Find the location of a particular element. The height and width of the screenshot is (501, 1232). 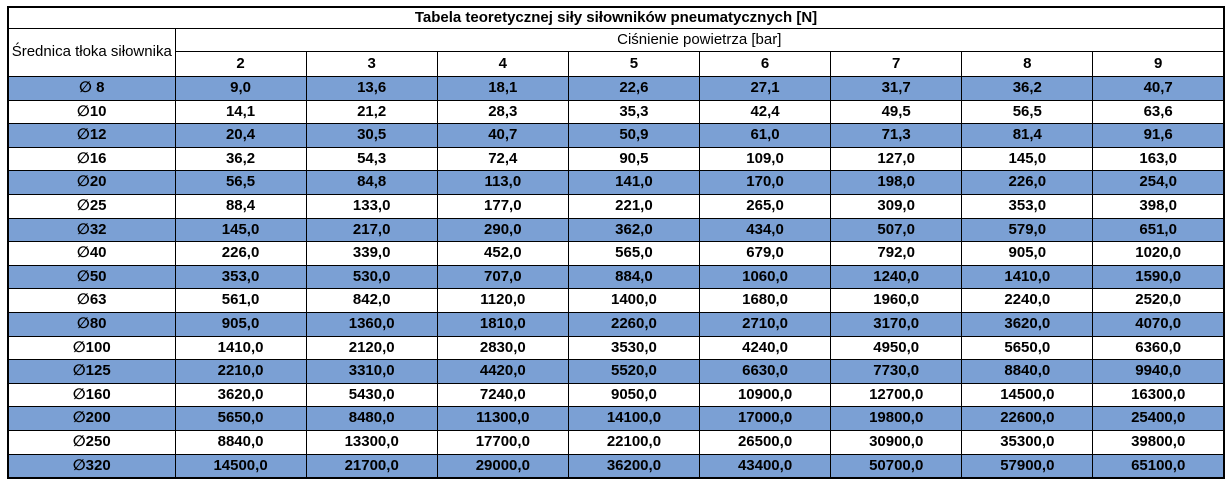

force-value-cell: 4240,0 is located at coordinates (765, 348).